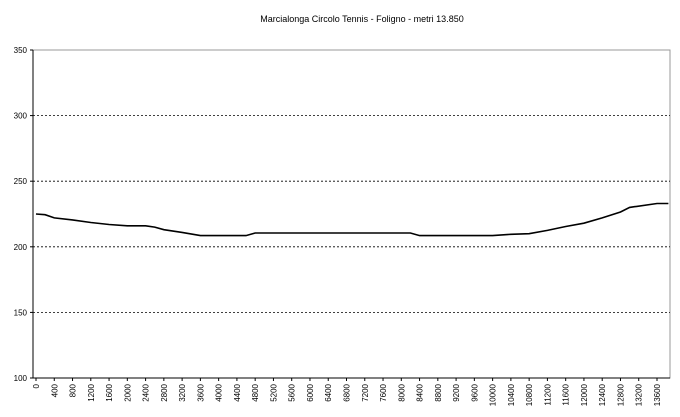 Image resolution: width=680 pixels, height=417 pixels. What do you see at coordinates (109, 392) in the screenshot?
I see `x-tick-label: 1600` at bounding box center [109, 392].